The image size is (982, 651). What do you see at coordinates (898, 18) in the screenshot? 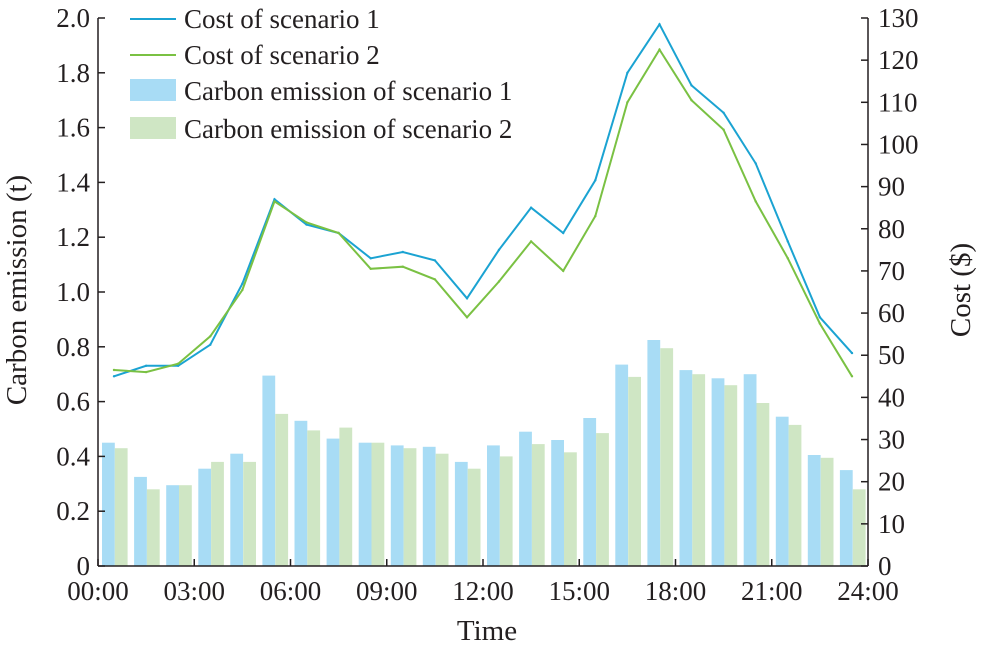
I see `right-y-tick-label-13: 130` at bounding box center [898, 18].